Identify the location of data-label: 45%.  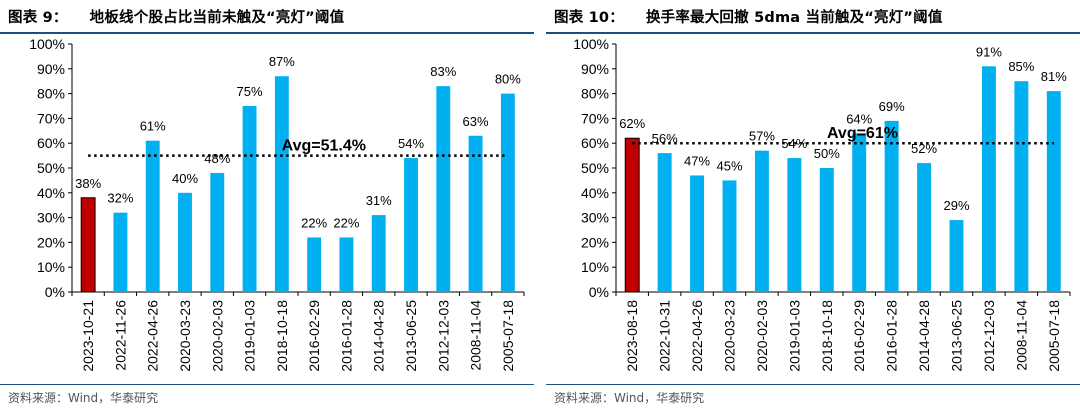
(729, 165).